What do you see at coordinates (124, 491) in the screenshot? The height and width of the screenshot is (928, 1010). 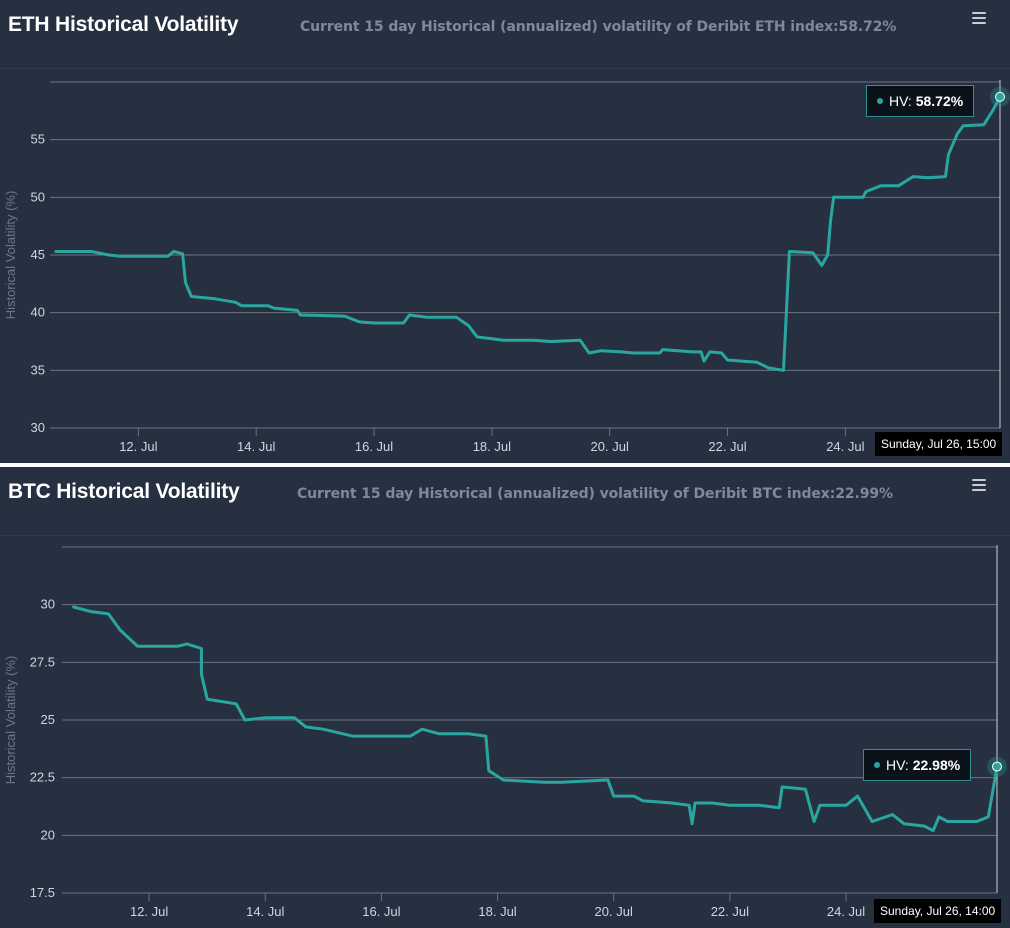 I see `btc-chart-title: BTC Historical Volatility` at bounding box center [124, 491].